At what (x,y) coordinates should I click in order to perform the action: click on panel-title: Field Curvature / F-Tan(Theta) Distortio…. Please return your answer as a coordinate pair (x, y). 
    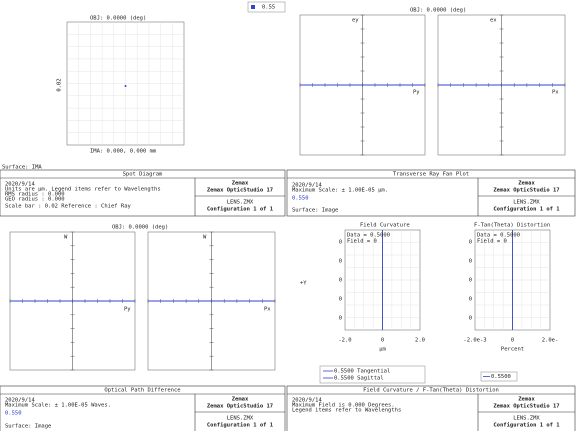
    Looking at the image, I should click on (431, 391).